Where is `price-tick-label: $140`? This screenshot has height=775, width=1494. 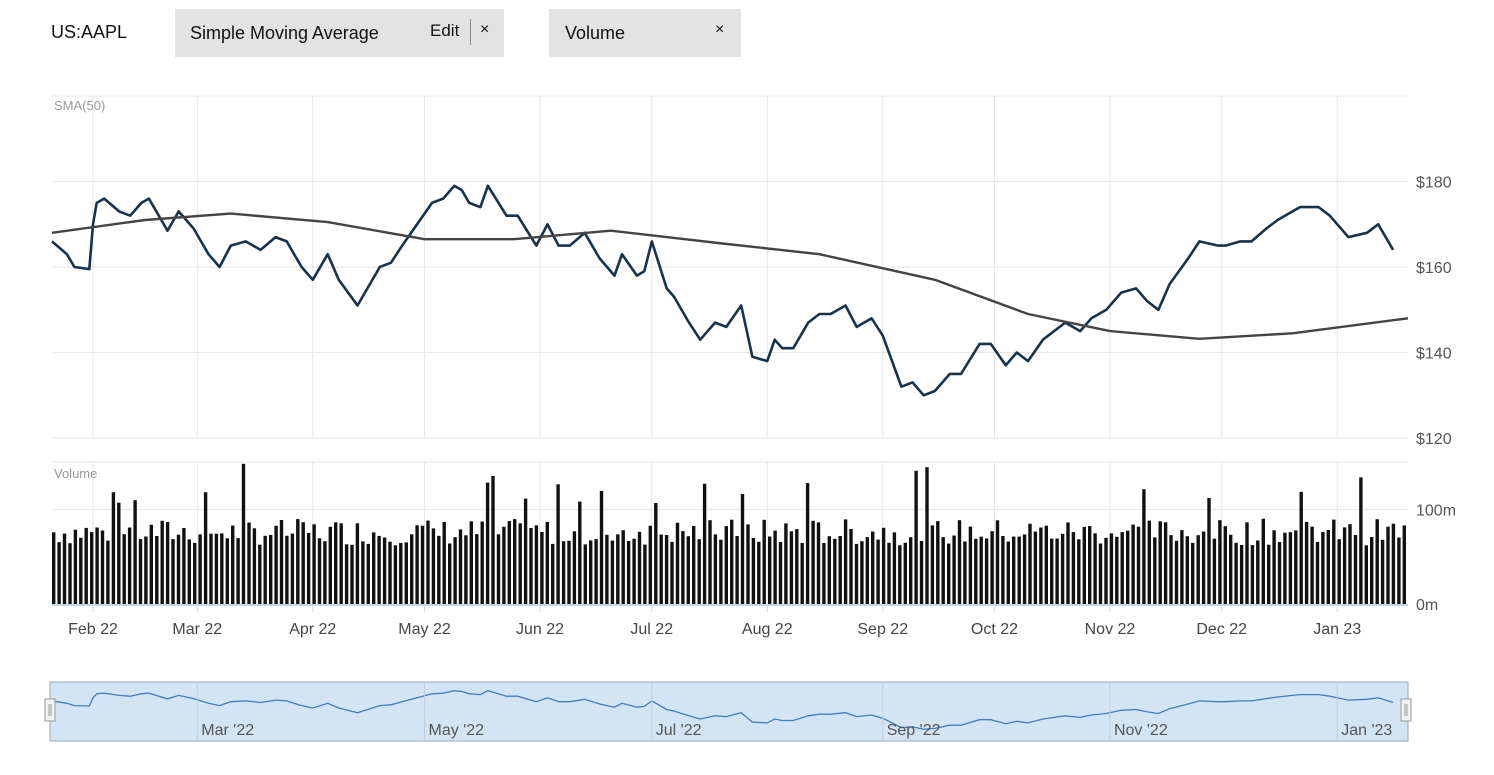
price-tick-label: $140 is located at coordinates (1434, 354).